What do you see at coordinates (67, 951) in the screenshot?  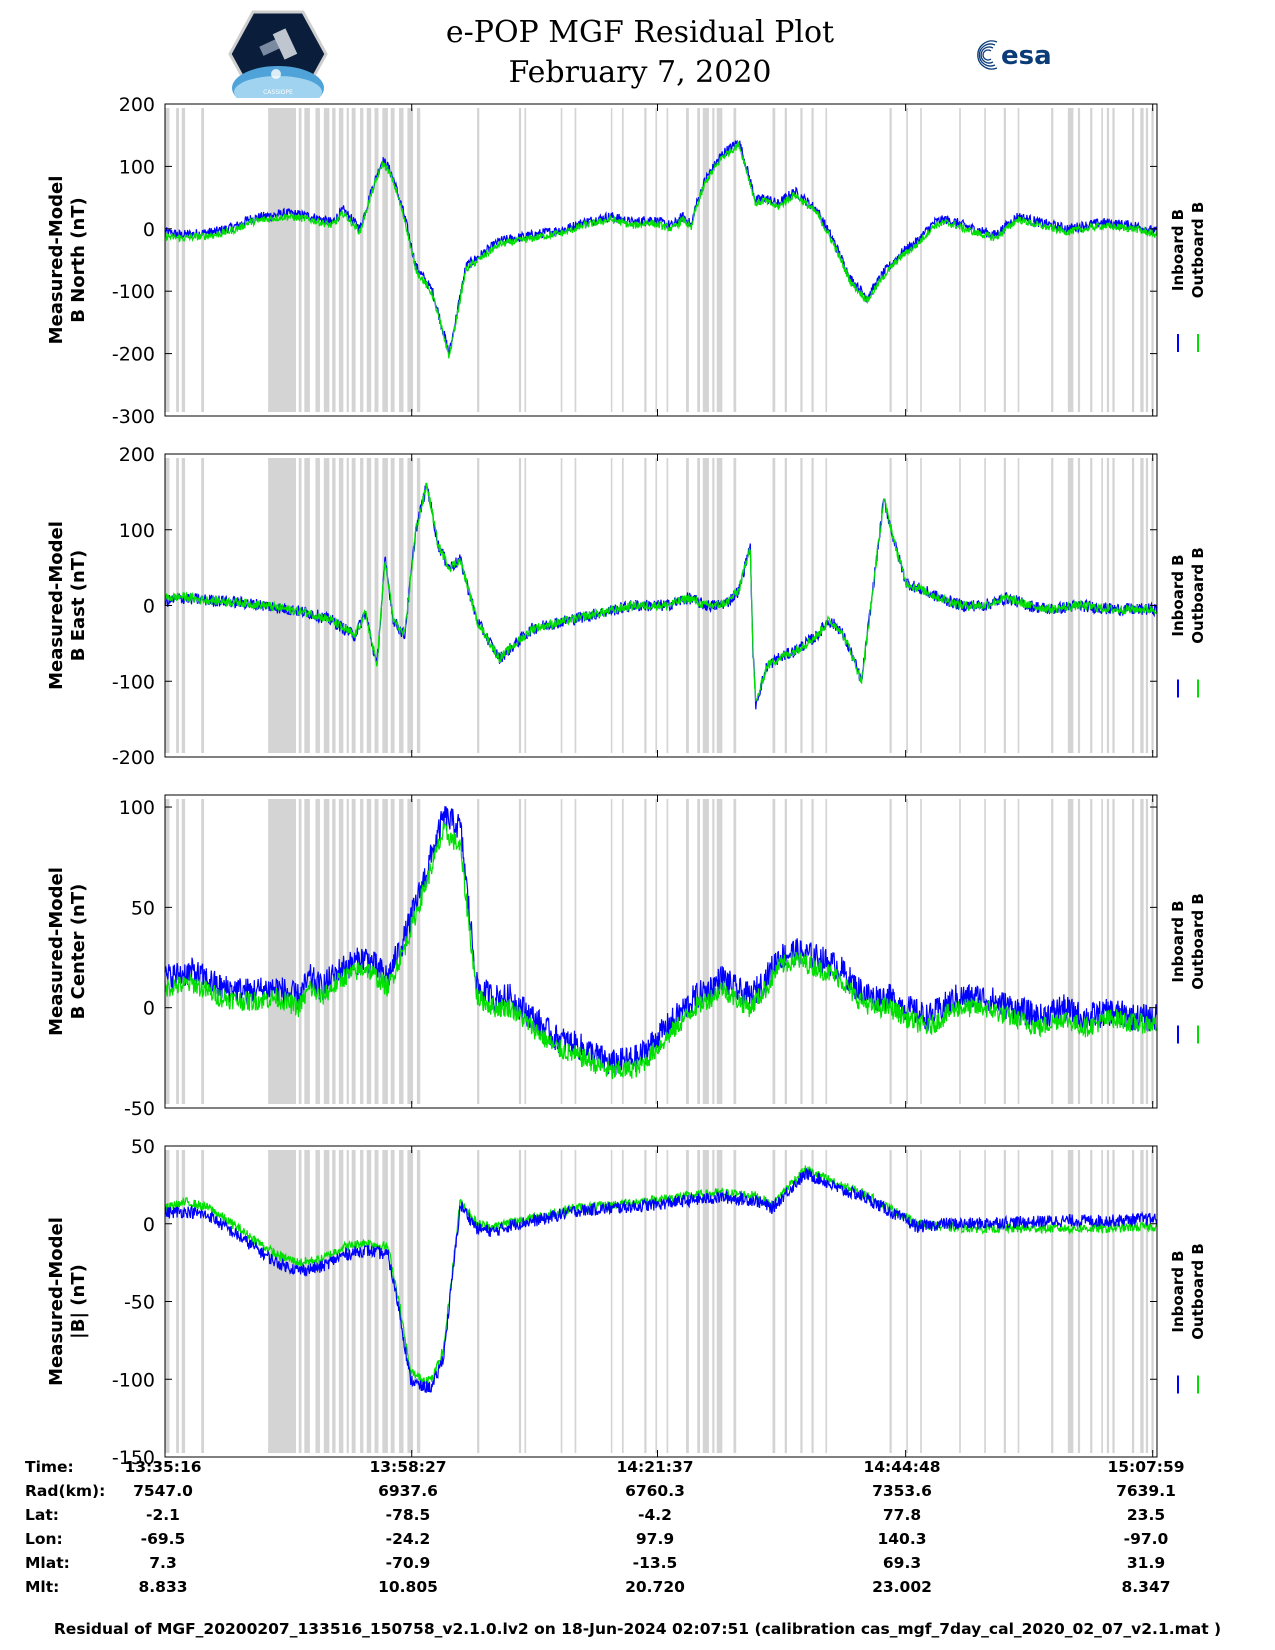 I see `y-axis-label: Measured-ModelB Center (nT)` at bounding box center [67, 951].